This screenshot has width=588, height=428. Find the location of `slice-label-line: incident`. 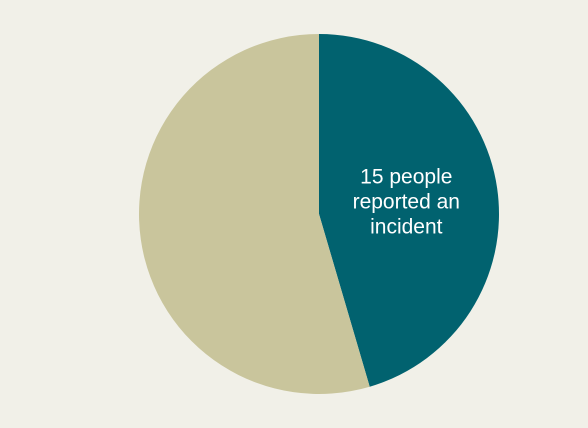

slice-label-line: incident is located at coordinates (406, 226).